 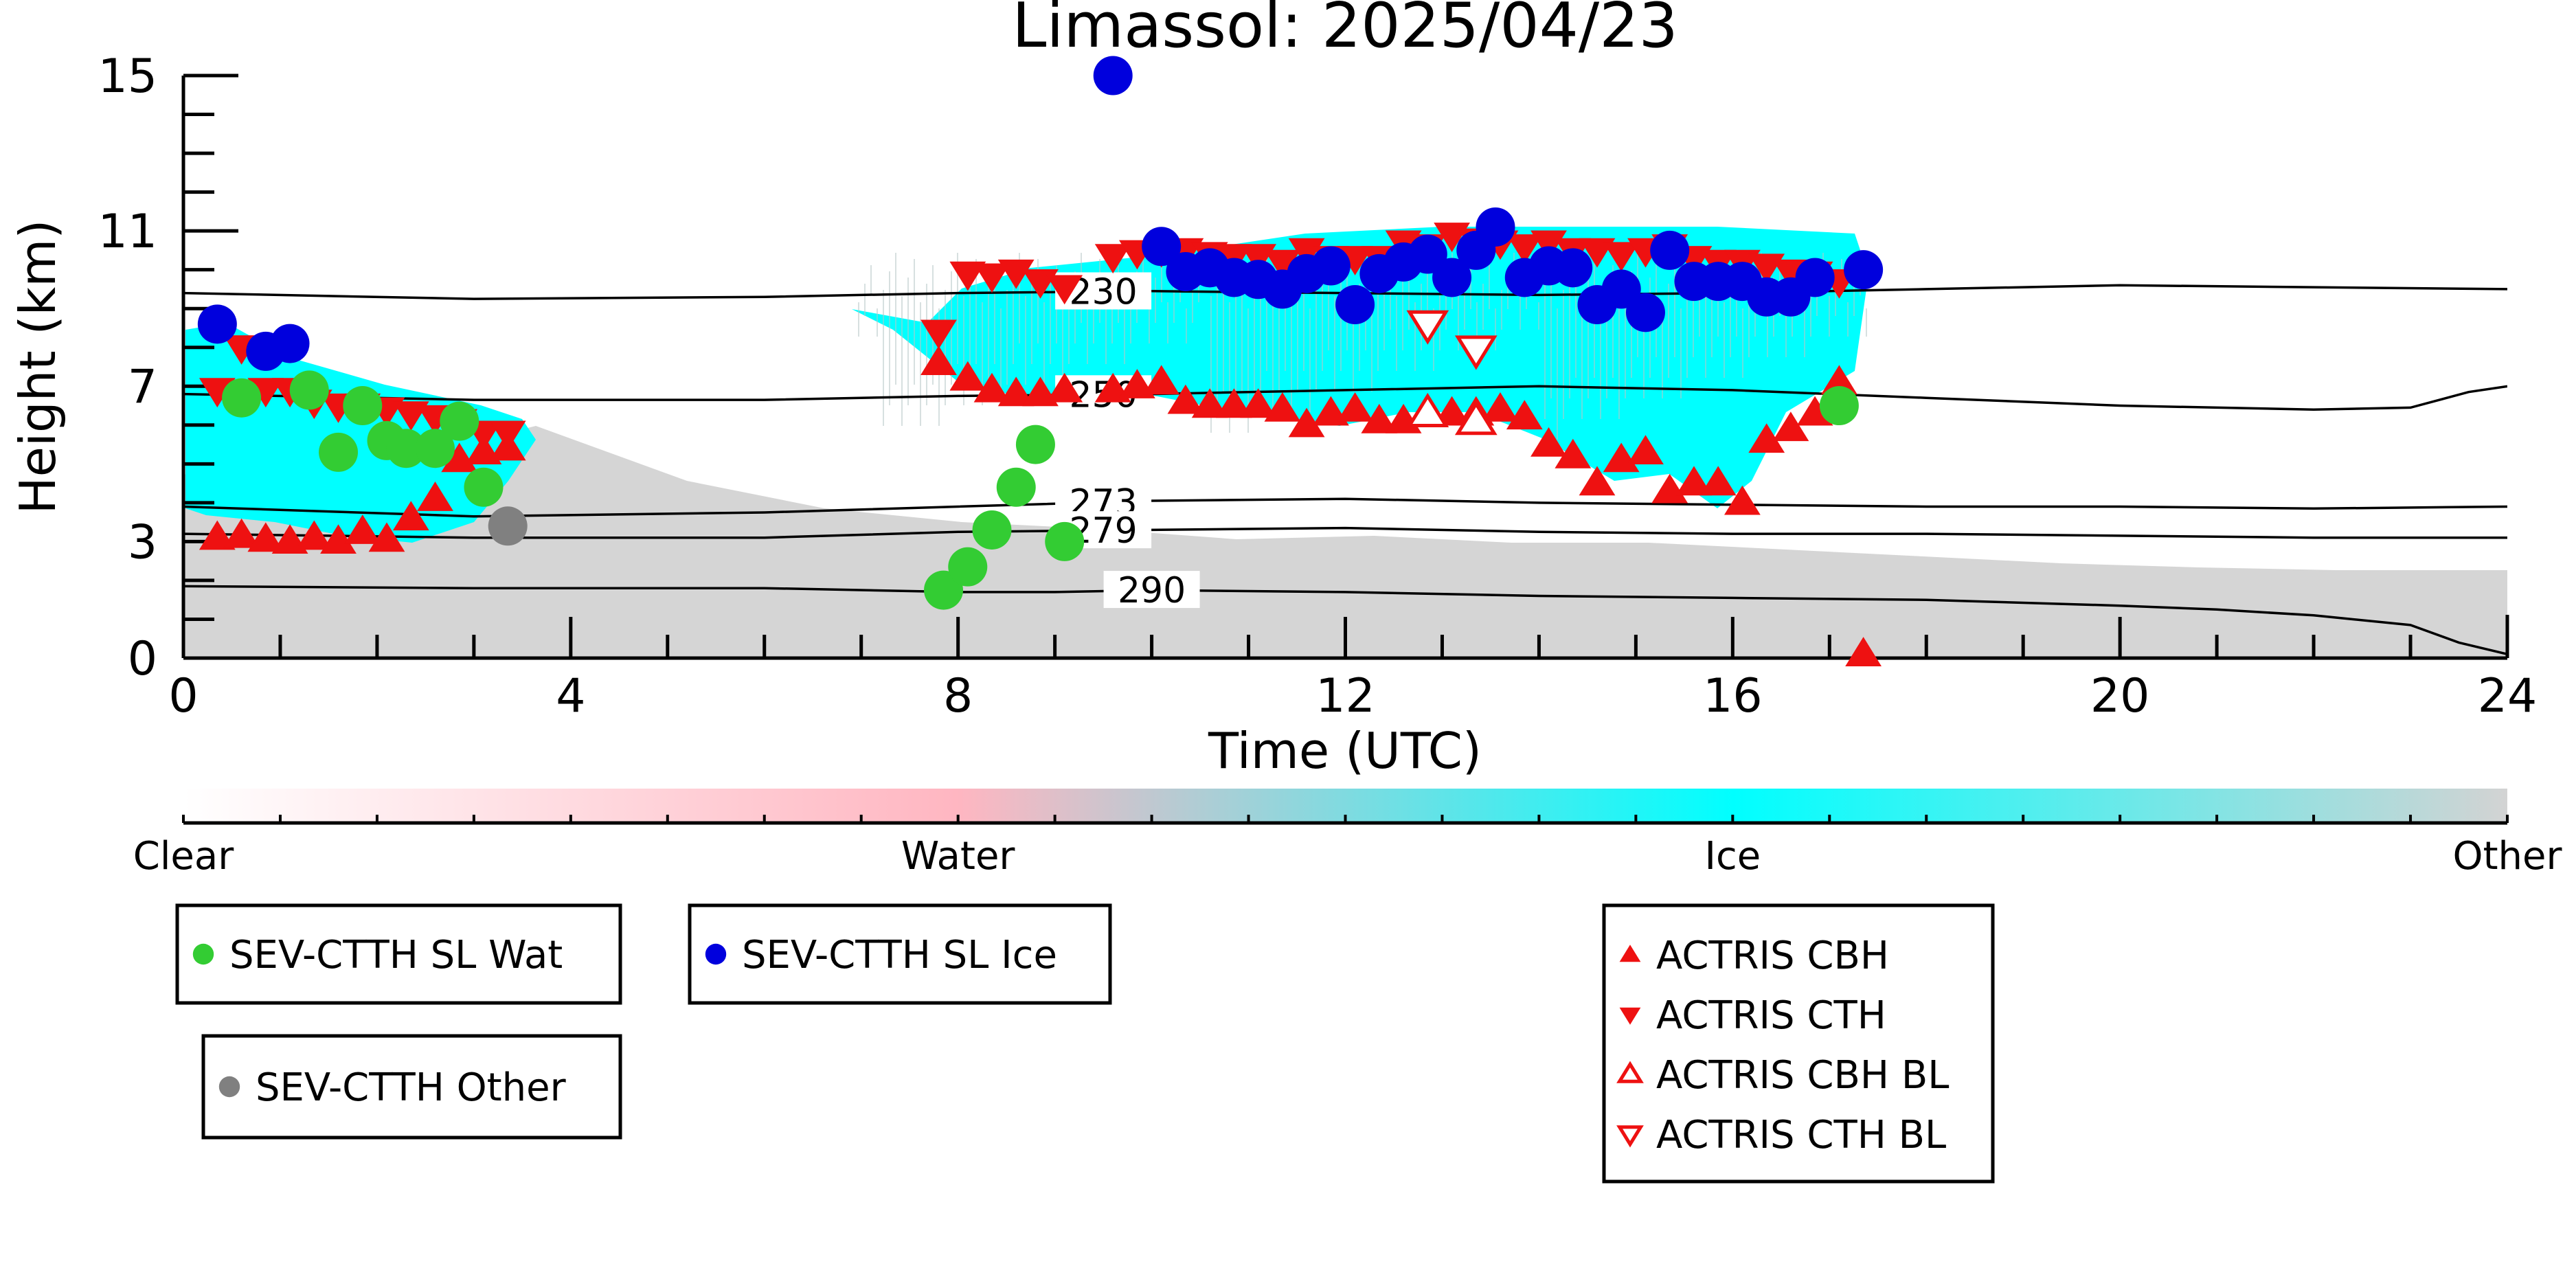 What do you see at coordinates (1771, 1015) in the screenshot?
I see `legend-label: ACTRIS CTH` at bounding box center [1771, 1015].